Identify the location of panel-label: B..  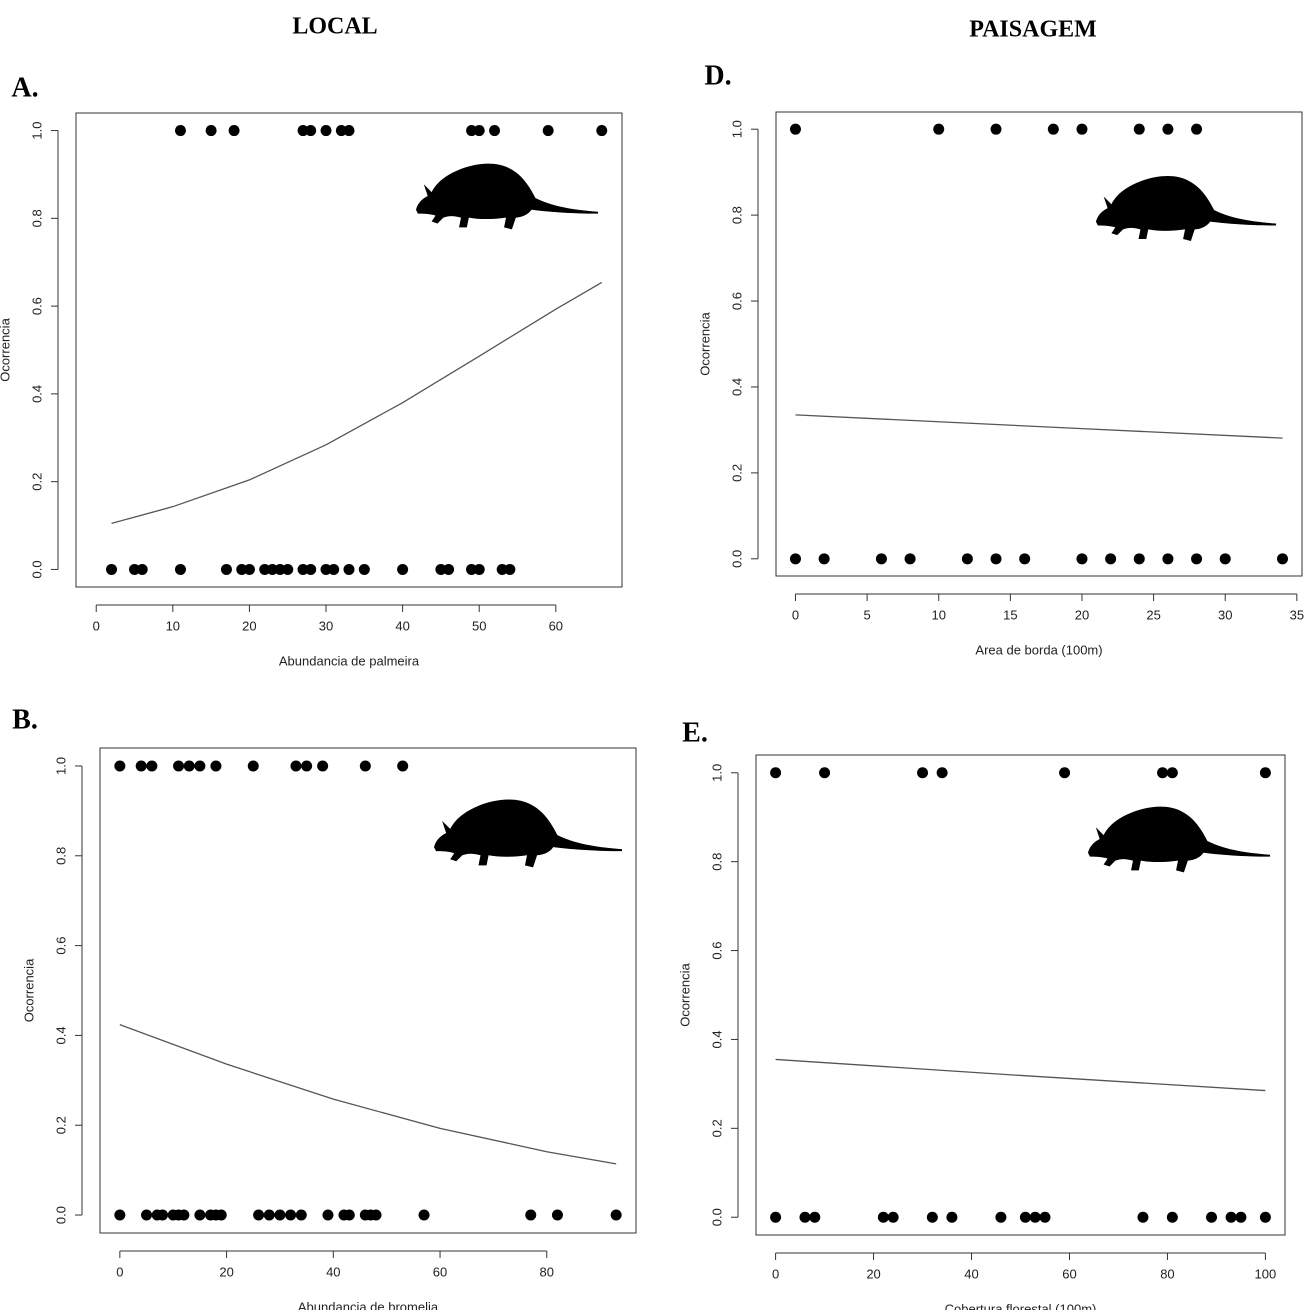
(25, 719).